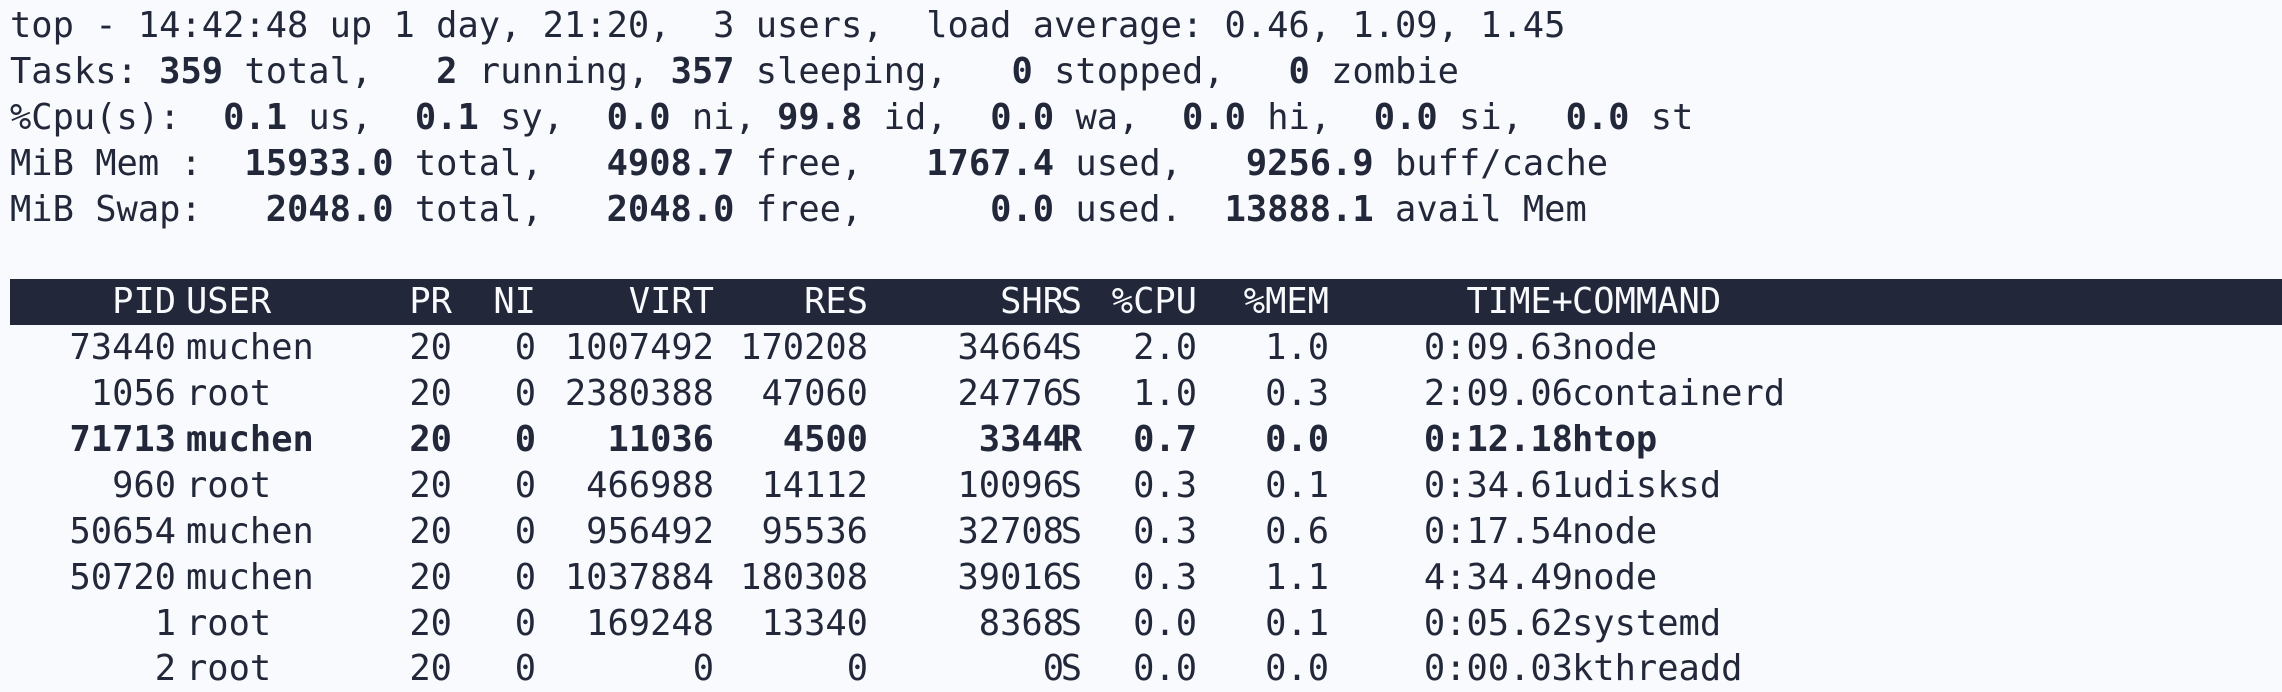 The width and height of the screenshot is (2282, 692). I want to click on mem-used: 1767.4, so click(990, 163).